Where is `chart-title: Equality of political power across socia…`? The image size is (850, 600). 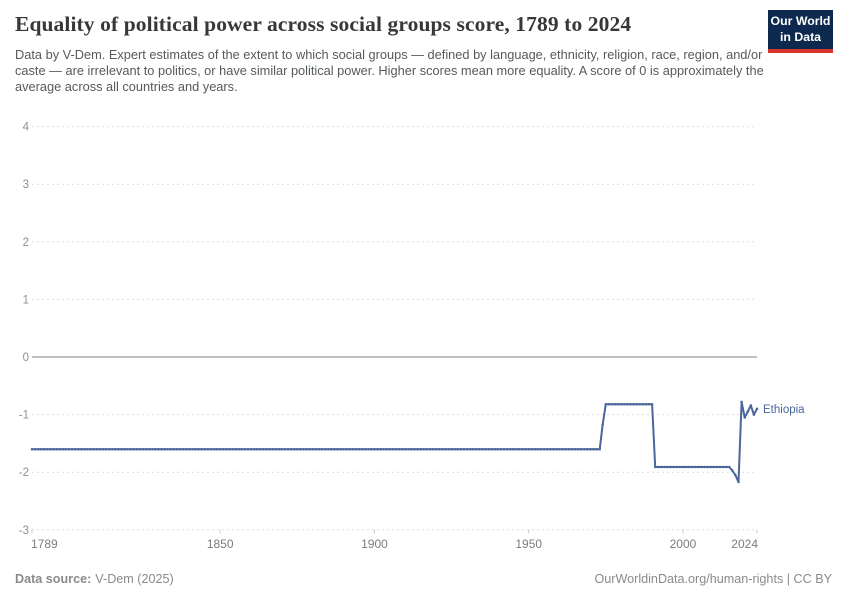
chart-title: Equality of political power across socia… is located at coordinates (323, 24).